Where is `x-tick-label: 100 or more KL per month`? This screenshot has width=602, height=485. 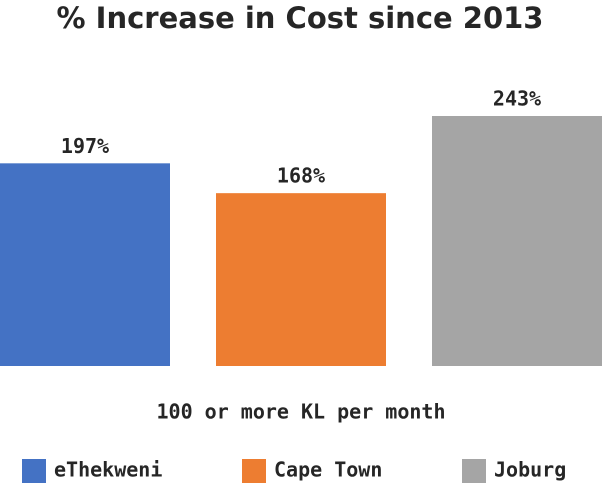
x-tick-label: 100 or more KL per month is located at coordinates (301, 412).